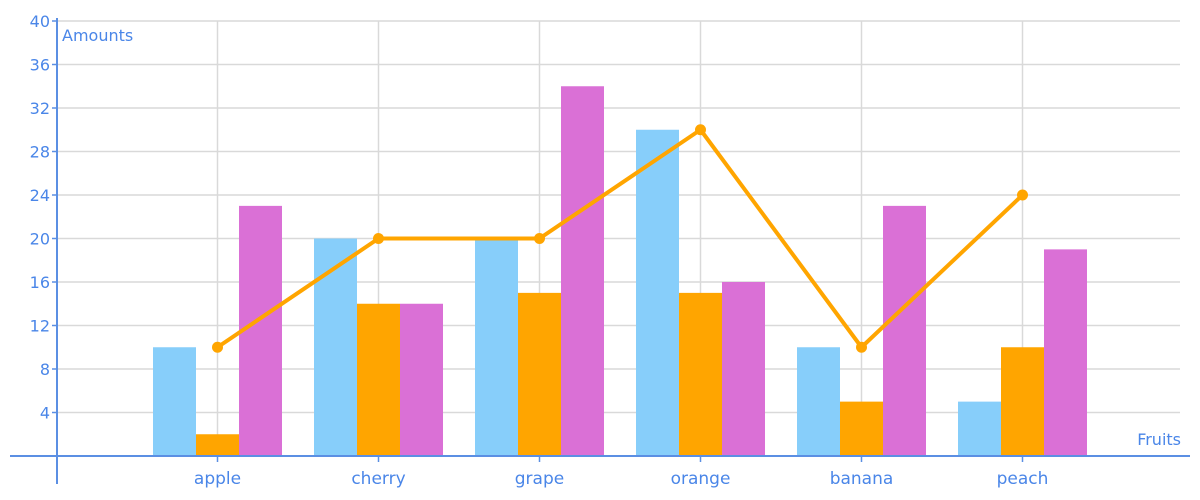 The image size is (1200, 500). Describe the element at coordinates (45, 413) in the screenshot. I see `y-tick-label: 4` at that location.